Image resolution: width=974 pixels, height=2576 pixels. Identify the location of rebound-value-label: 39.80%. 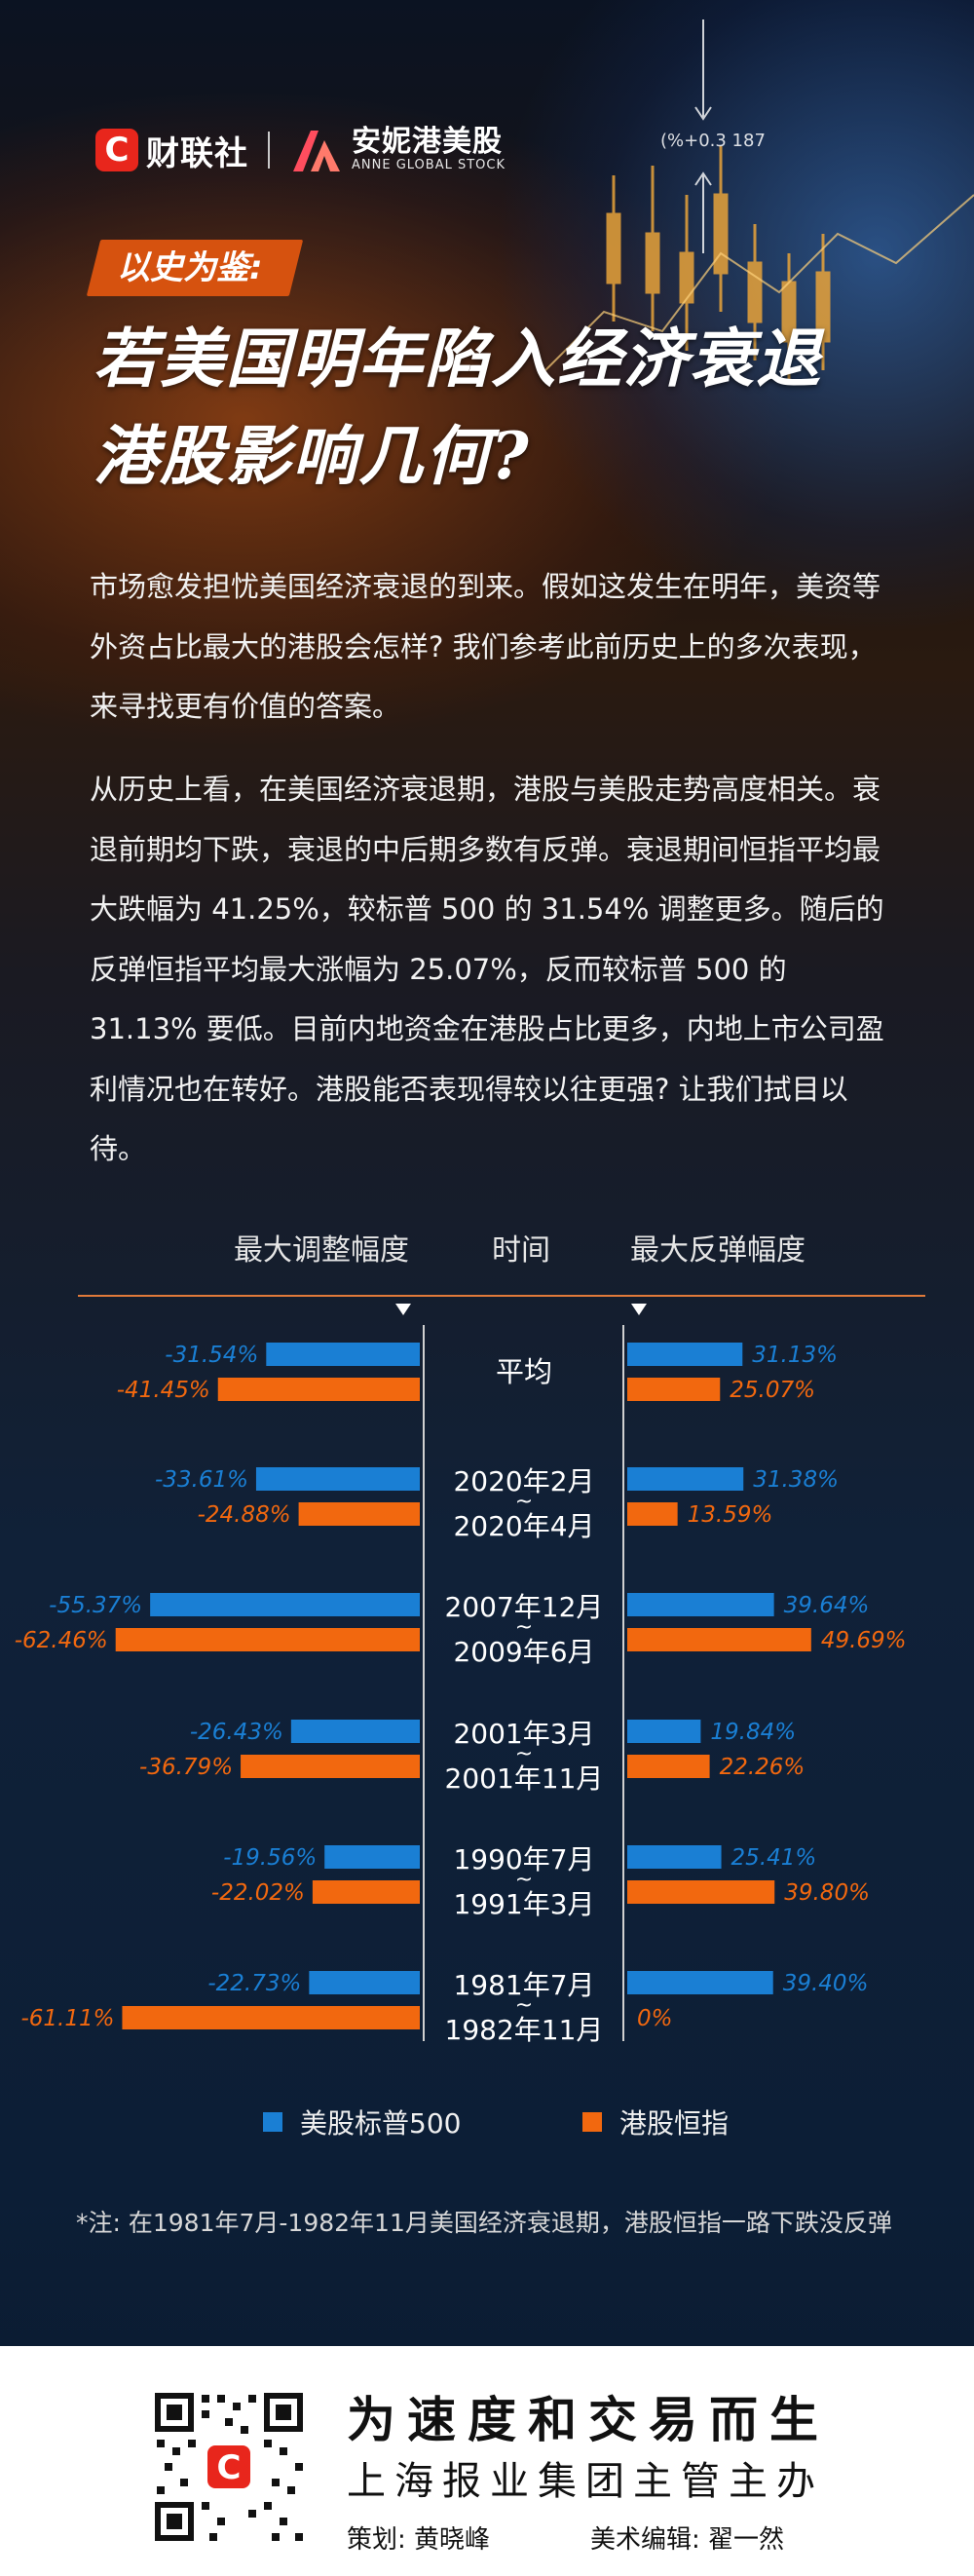
(827, 1893).